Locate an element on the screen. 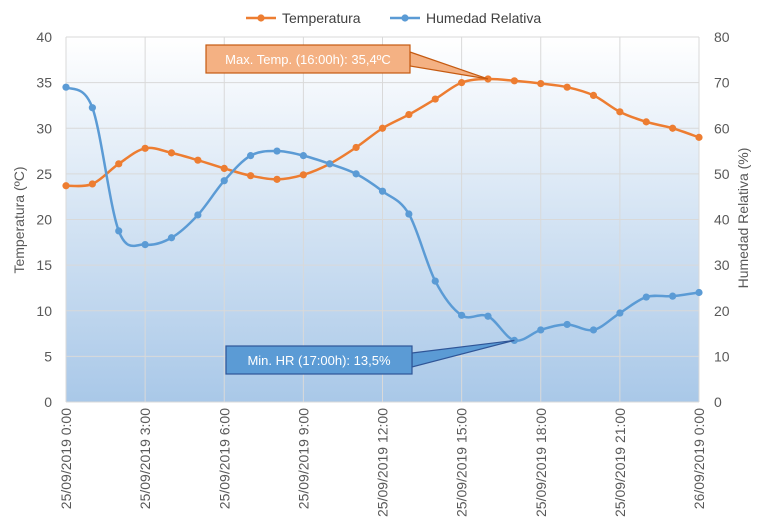  x-tick-label: 25/09/2019 9:00 is located at coordinates (303, 458).